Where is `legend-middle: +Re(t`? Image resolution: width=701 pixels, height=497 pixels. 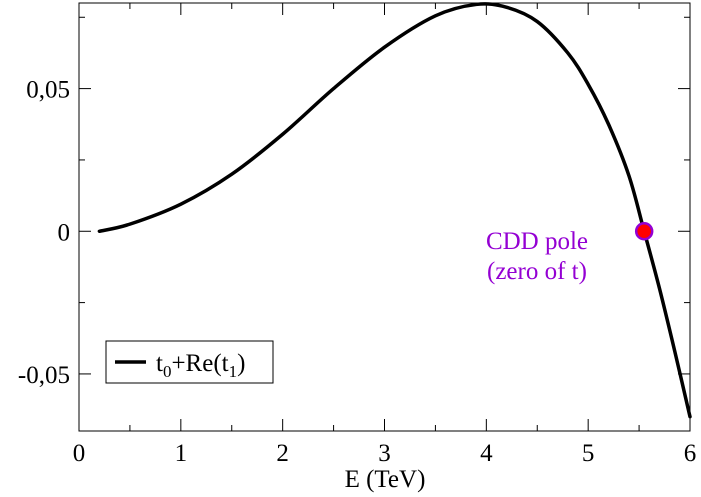
legend-middle: +Re(t is located at coordinates (199, 363).